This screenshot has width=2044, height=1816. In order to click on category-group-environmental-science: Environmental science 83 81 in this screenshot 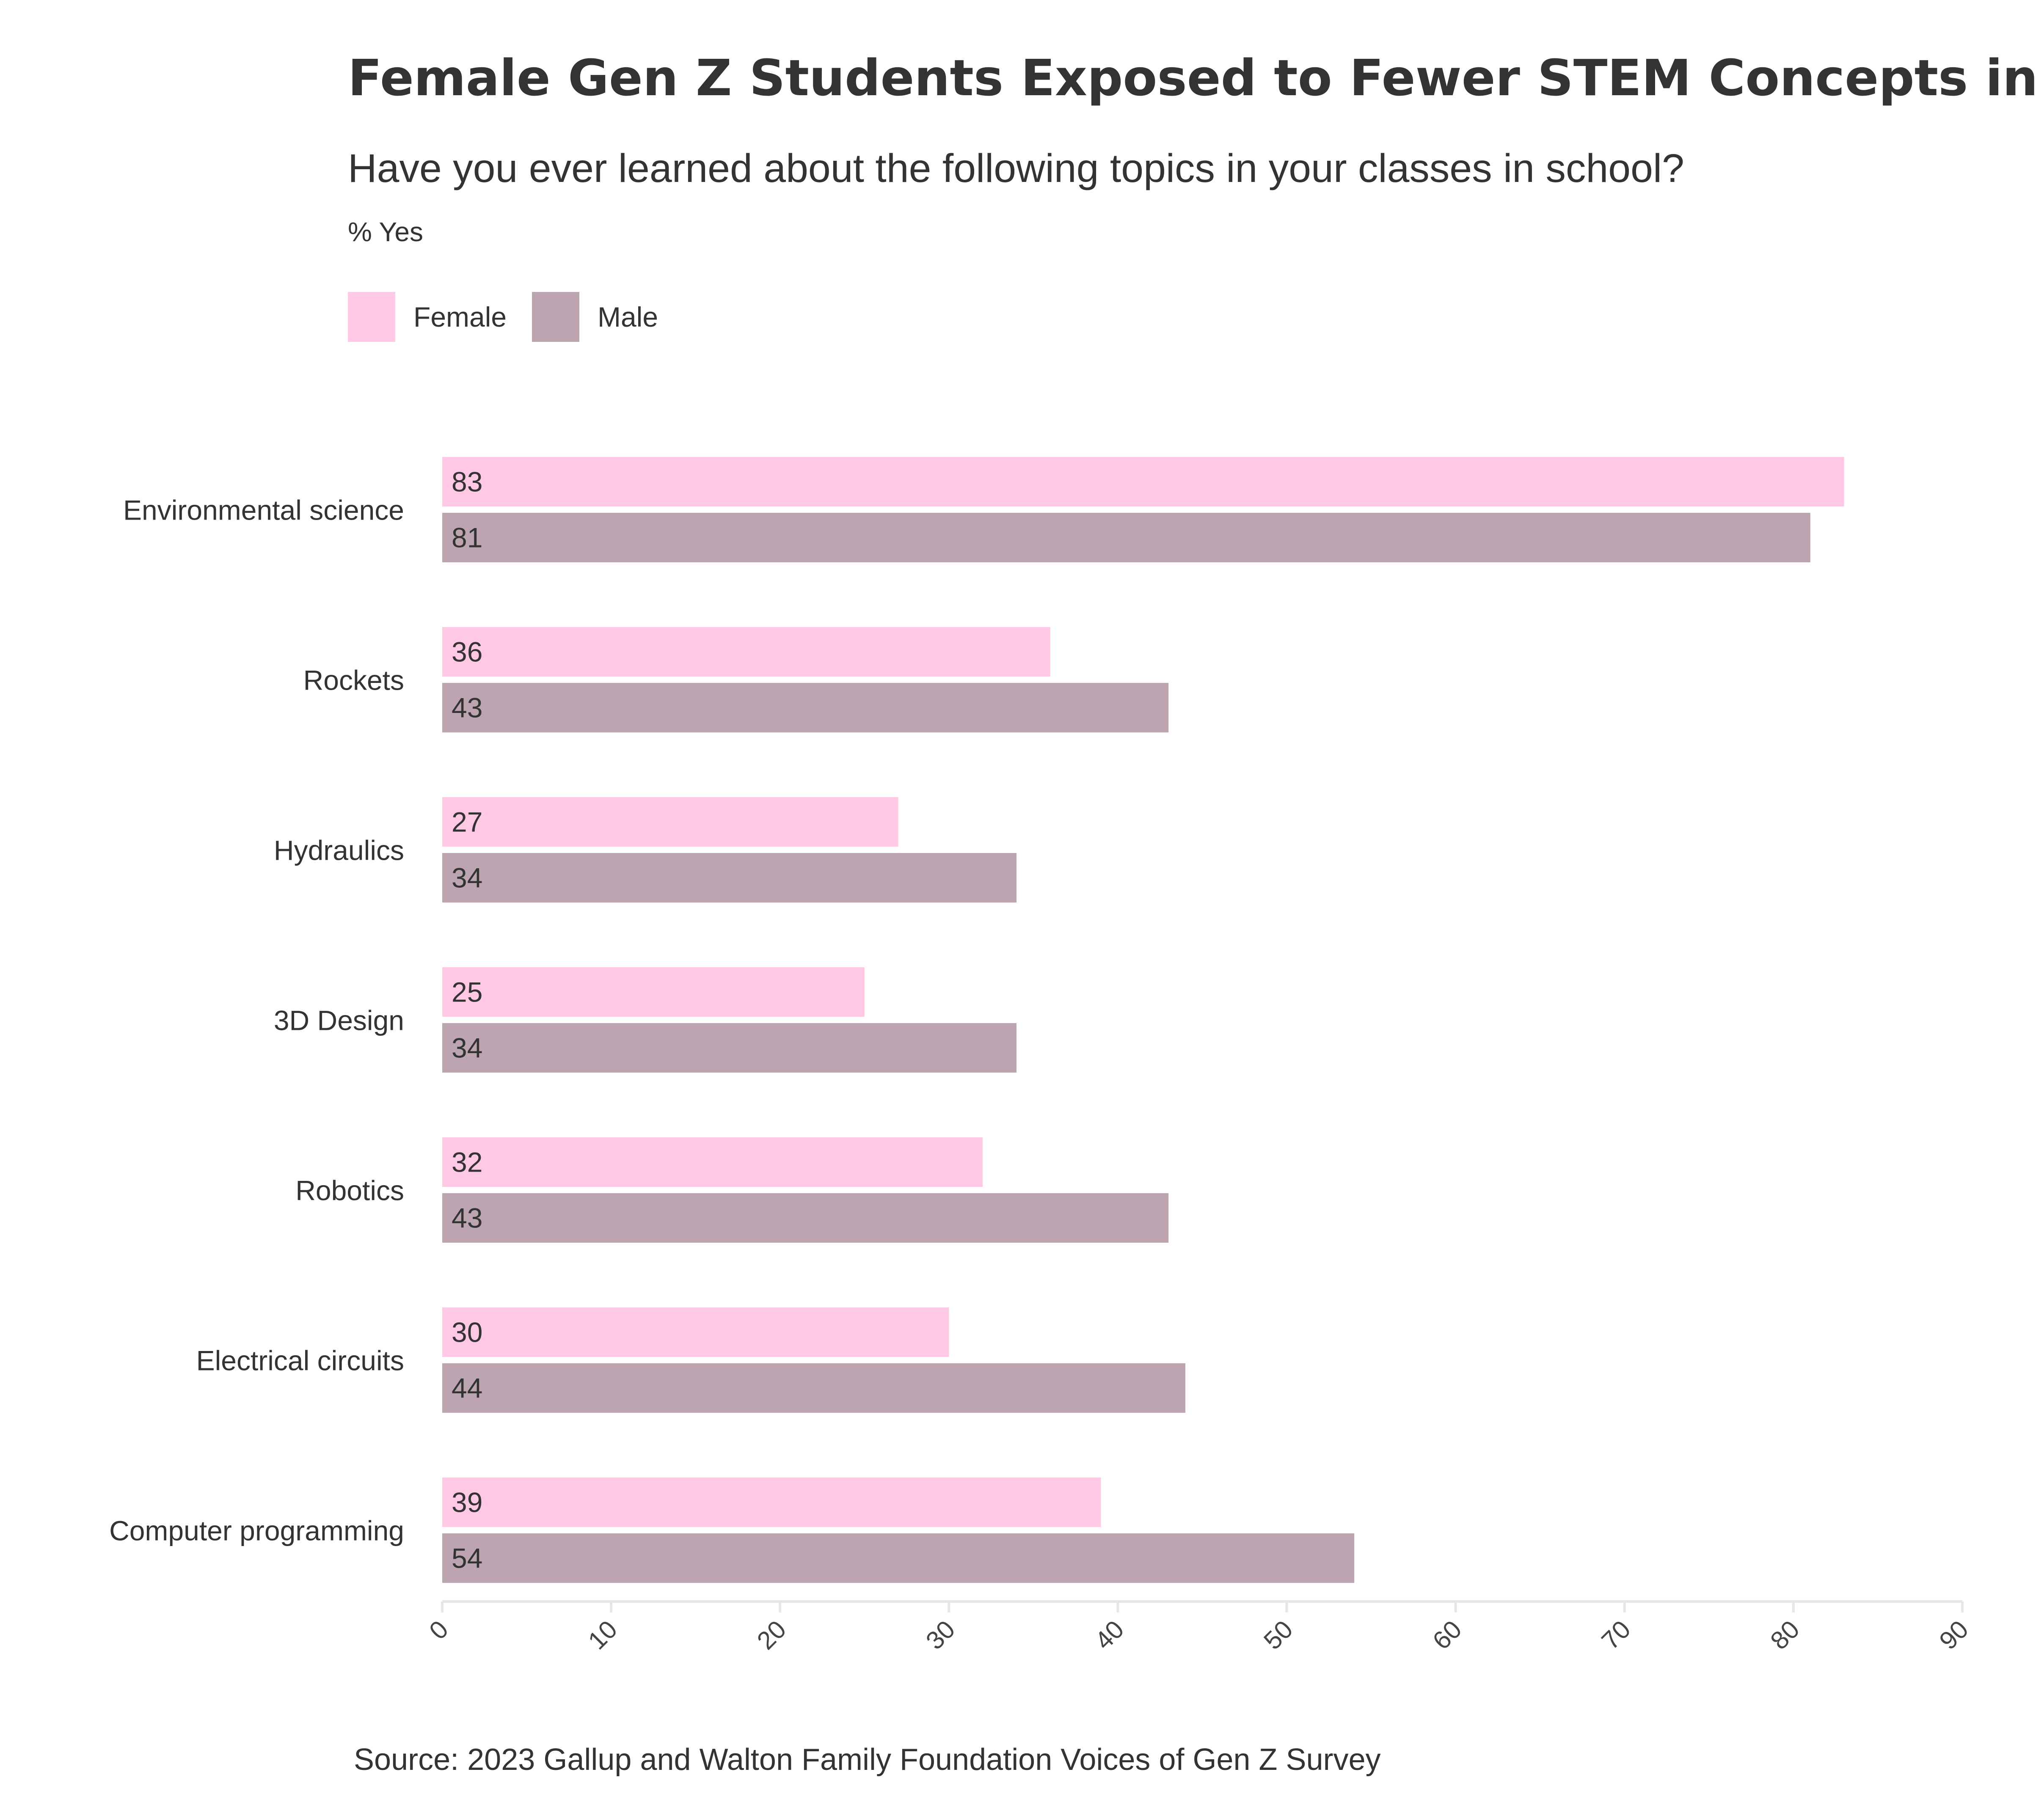, I will do `click(983, 509)`.